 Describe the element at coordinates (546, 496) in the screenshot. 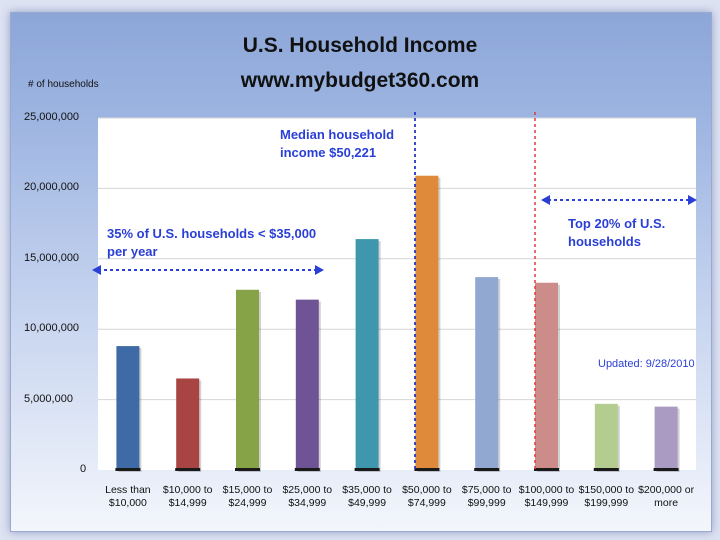

I see `x-tick-label: $100,000 to $149,999` at that location.